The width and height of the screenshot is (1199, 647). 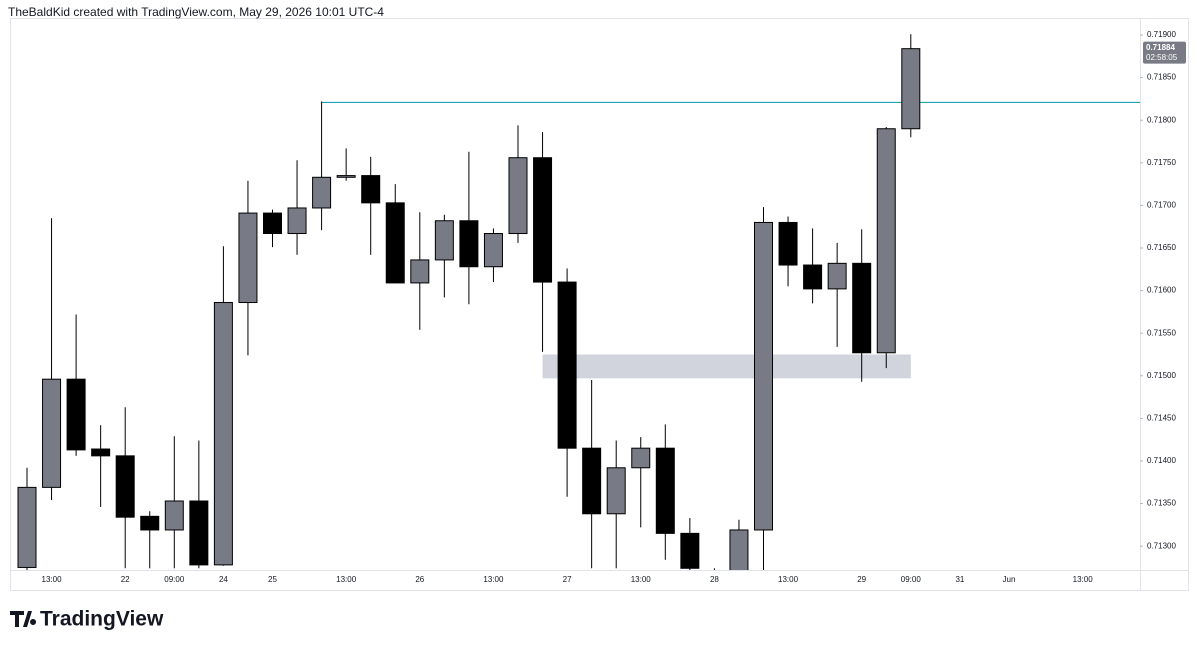 I want to click on y-tick-label: 0.71700, so click(x=1161, y=205).